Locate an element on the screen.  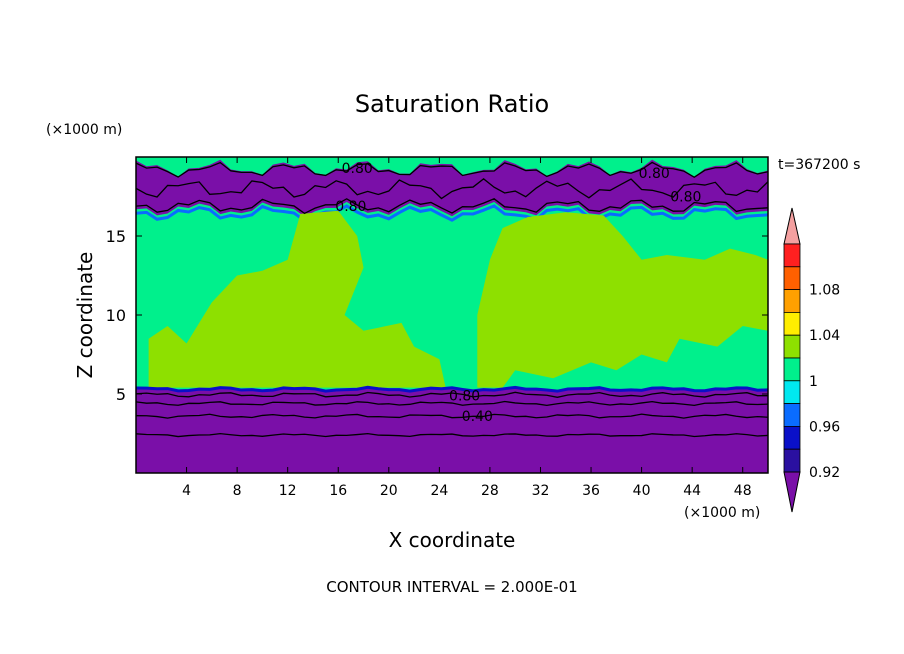
x-tick-label: 20 is located at coordinates (389, 491).